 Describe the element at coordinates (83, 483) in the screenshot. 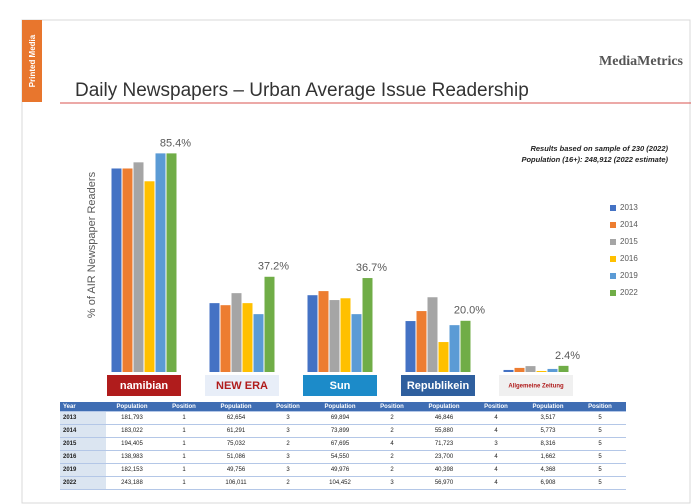

I see `table-cell: 2022` at that location.